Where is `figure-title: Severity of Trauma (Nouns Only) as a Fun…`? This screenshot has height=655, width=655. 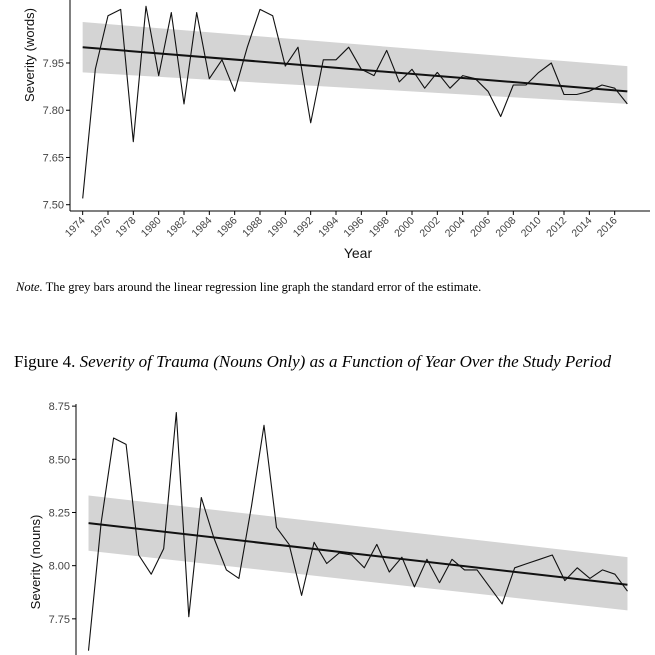
figure-title: Severity of Trauma (Nouns Only) as a Fun… is located at coordinates (345, 361).